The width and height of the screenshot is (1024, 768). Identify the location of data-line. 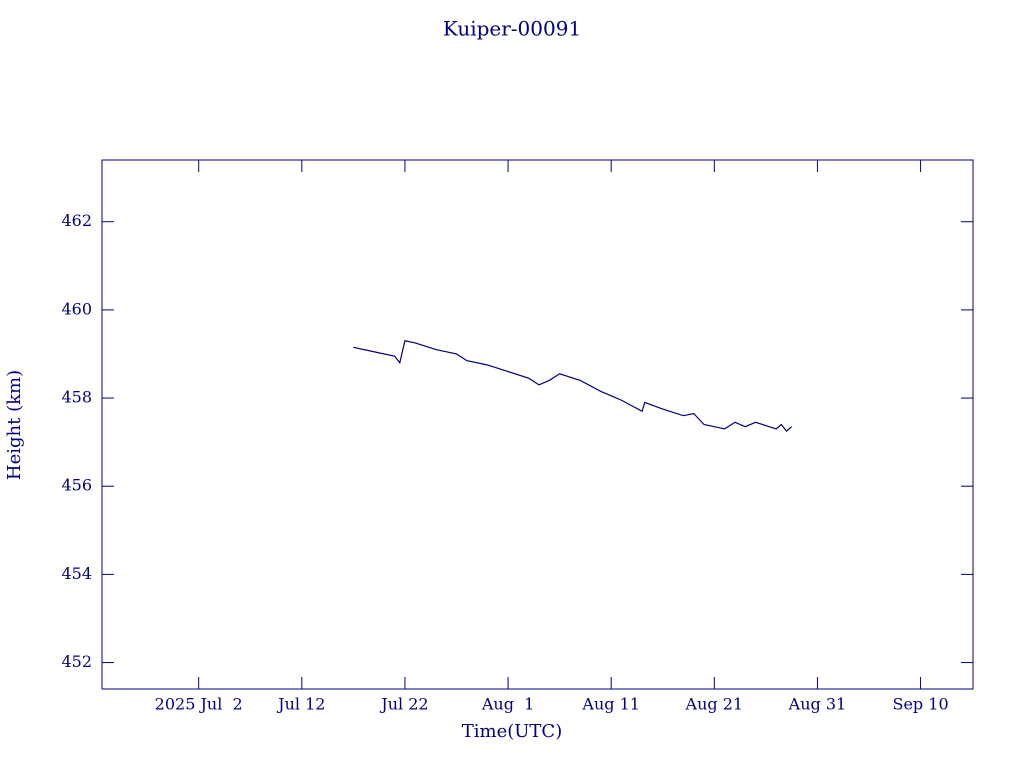
(573, 386).